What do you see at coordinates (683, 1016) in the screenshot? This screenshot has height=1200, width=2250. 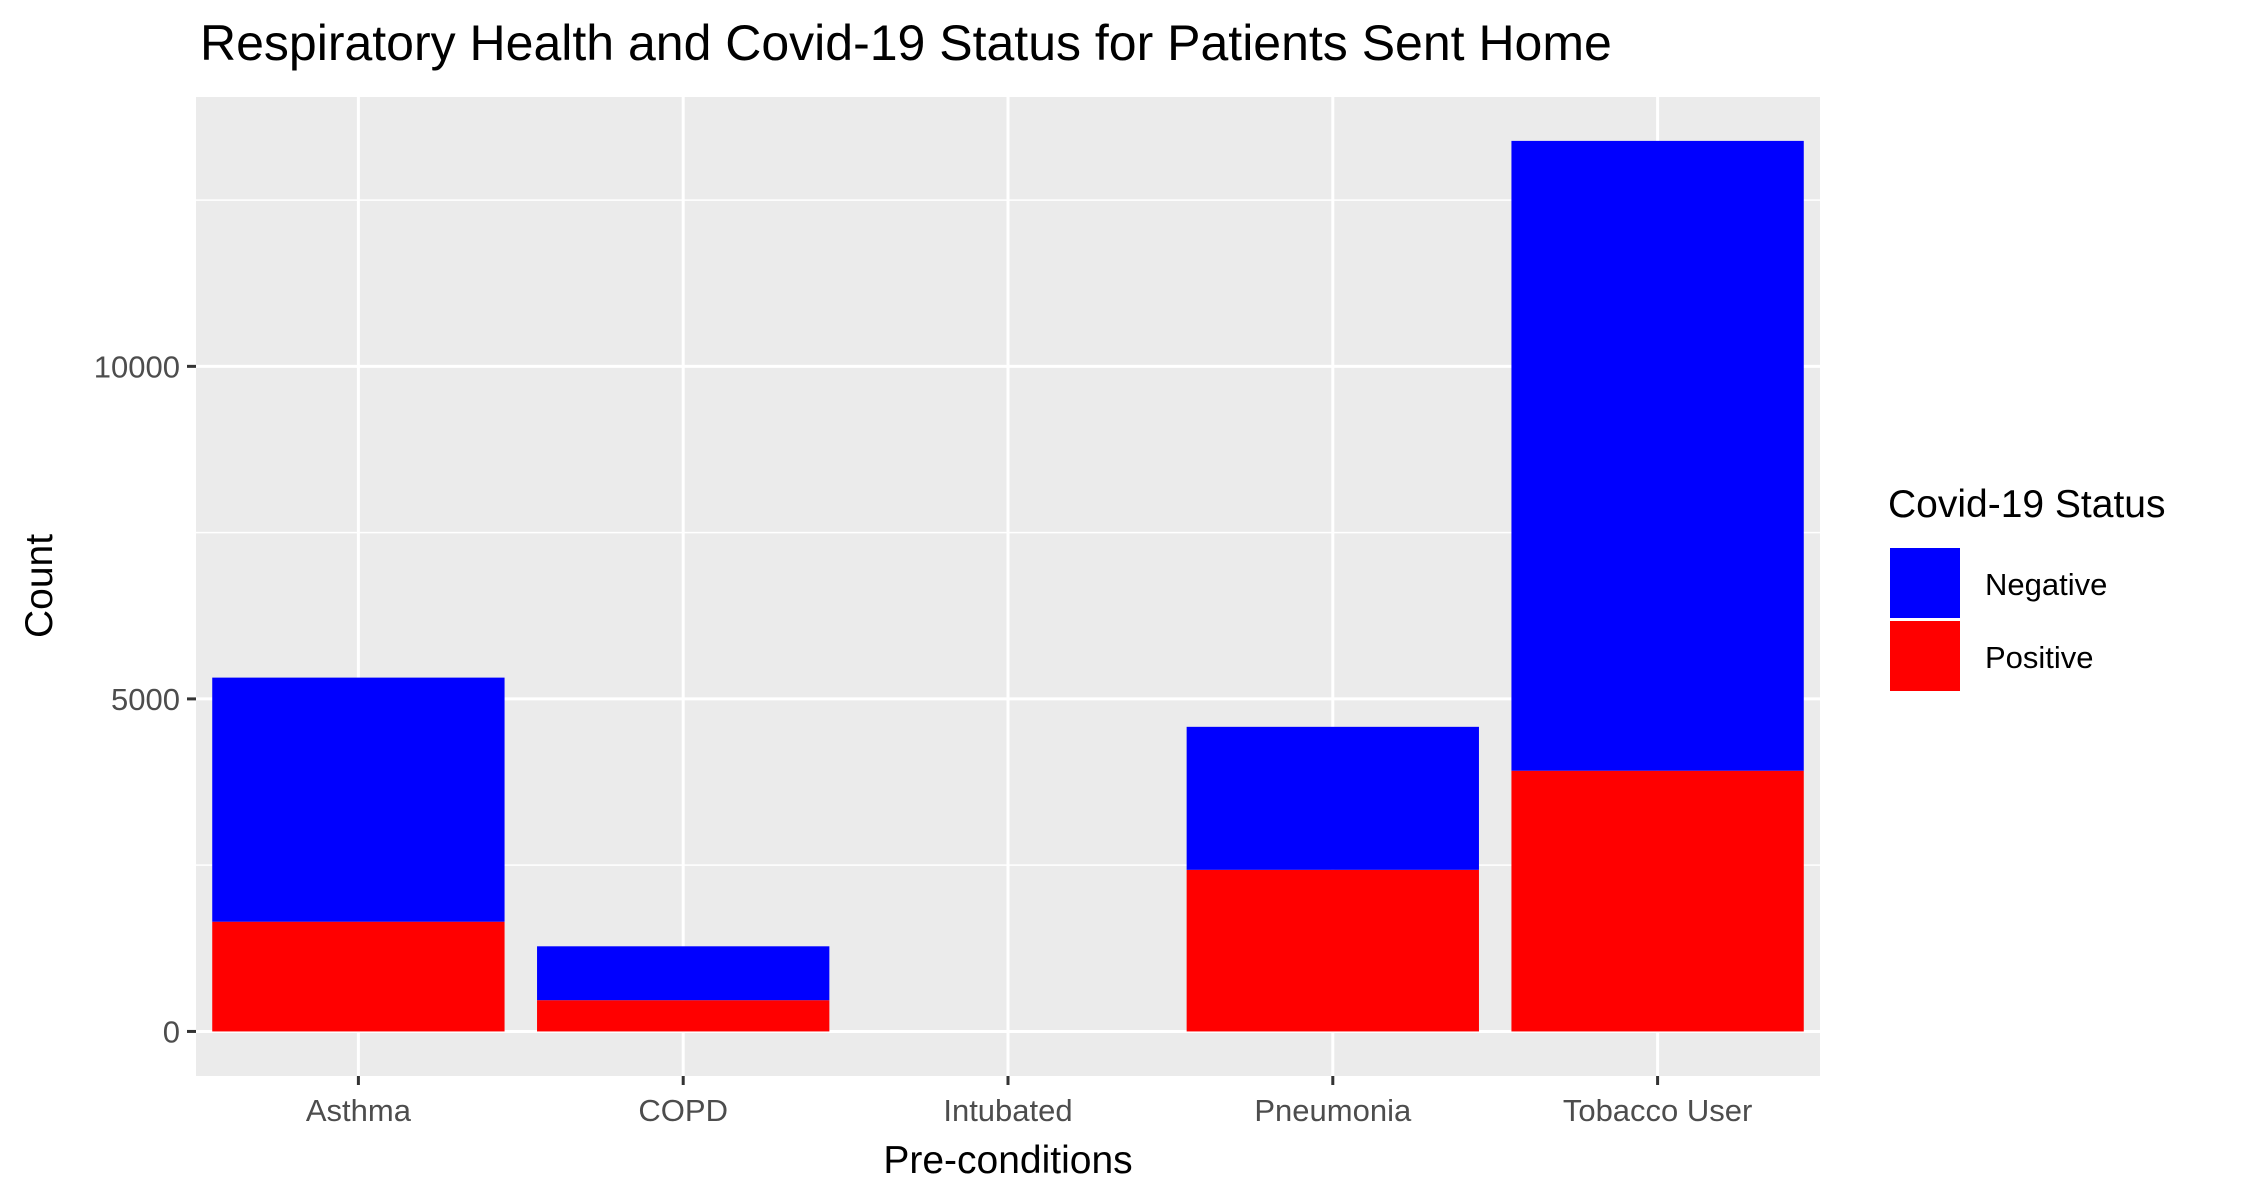 I see `bar-copd-positive` at bounding box center [683, 1016].